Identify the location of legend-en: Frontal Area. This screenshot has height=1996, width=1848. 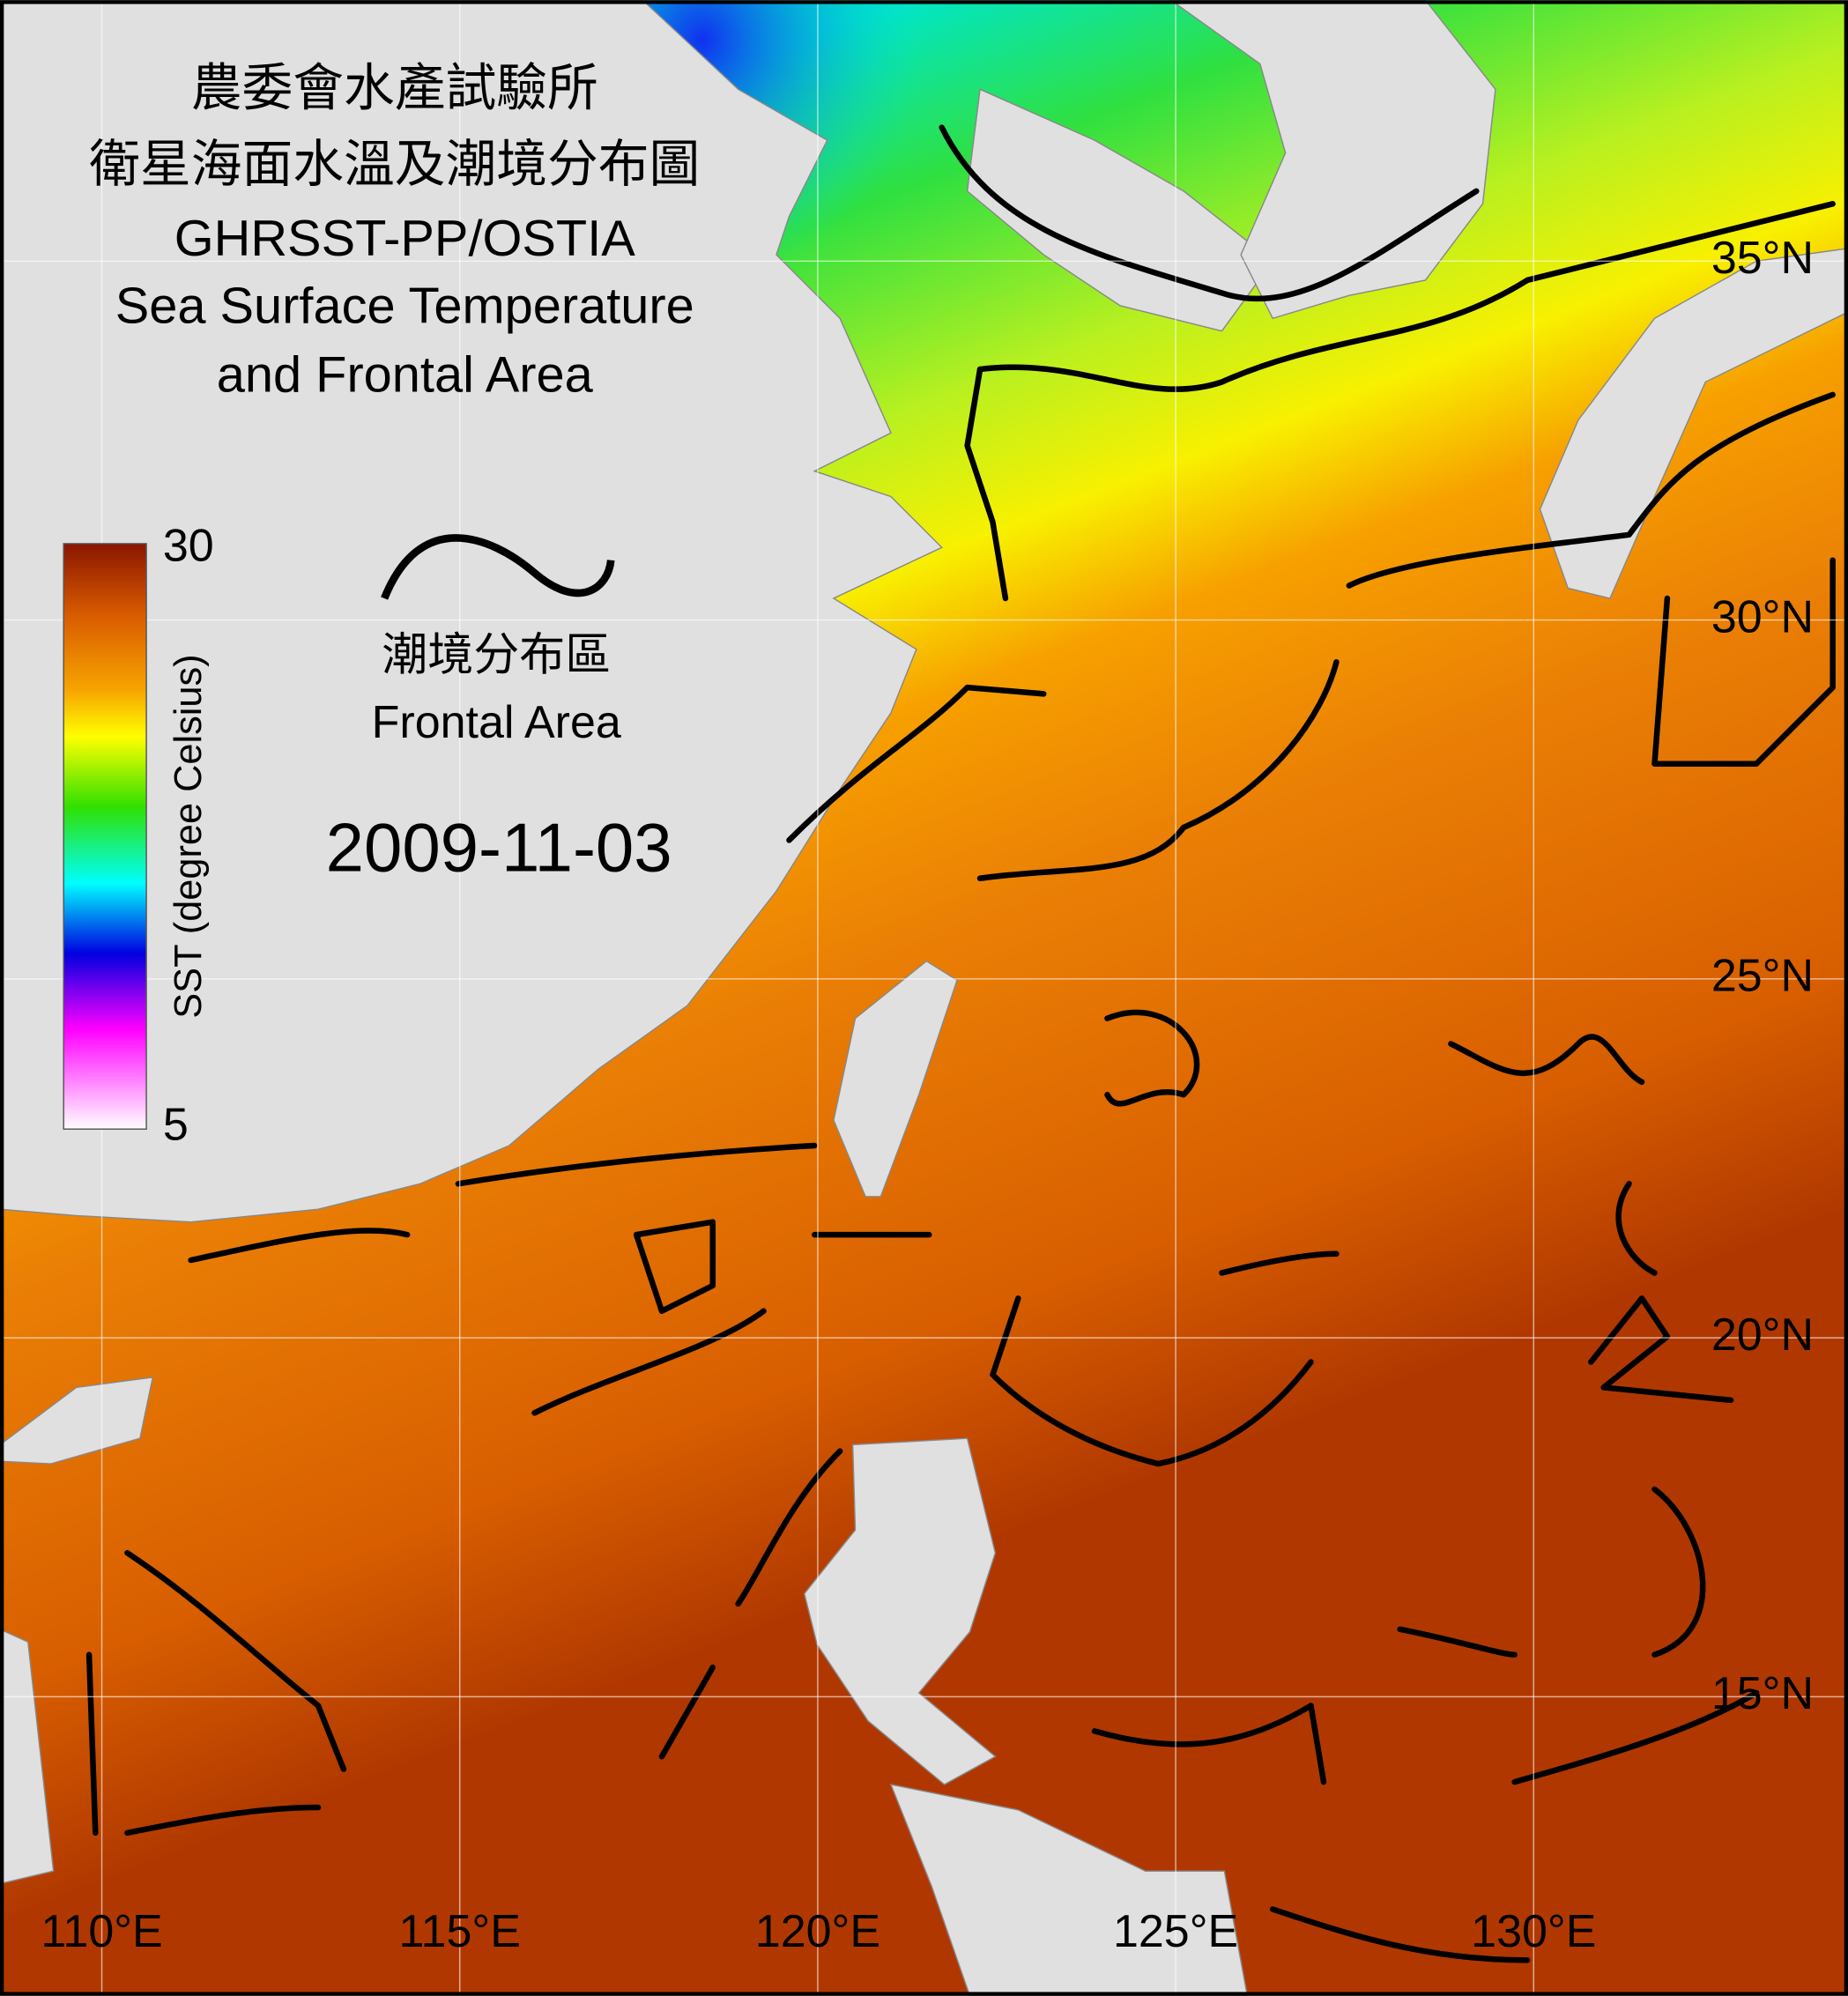
(496, 722).